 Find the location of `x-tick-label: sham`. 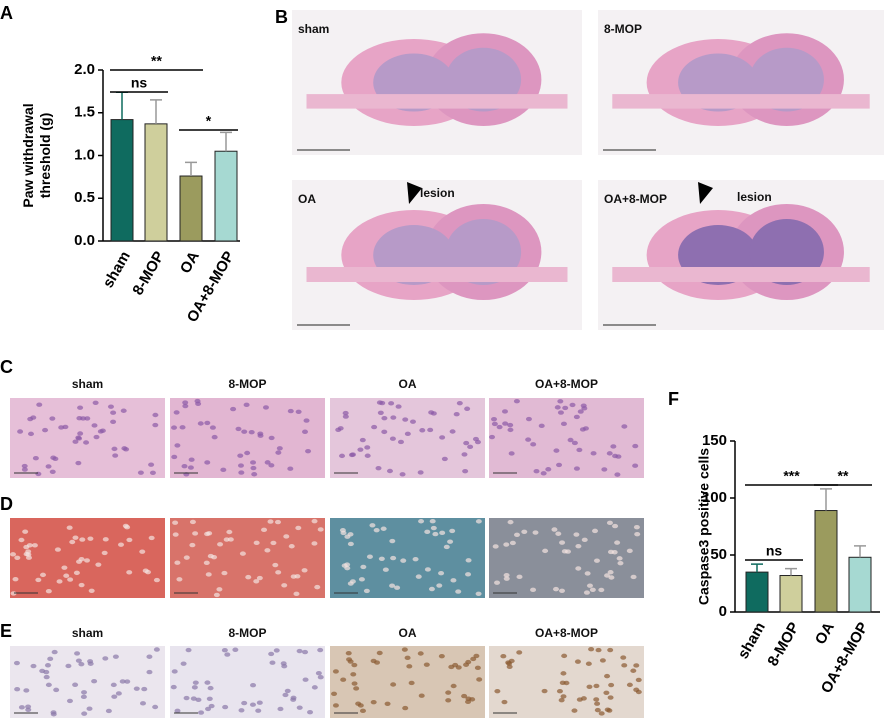

x-tick-label: sham is located at coordinates (117, 269).